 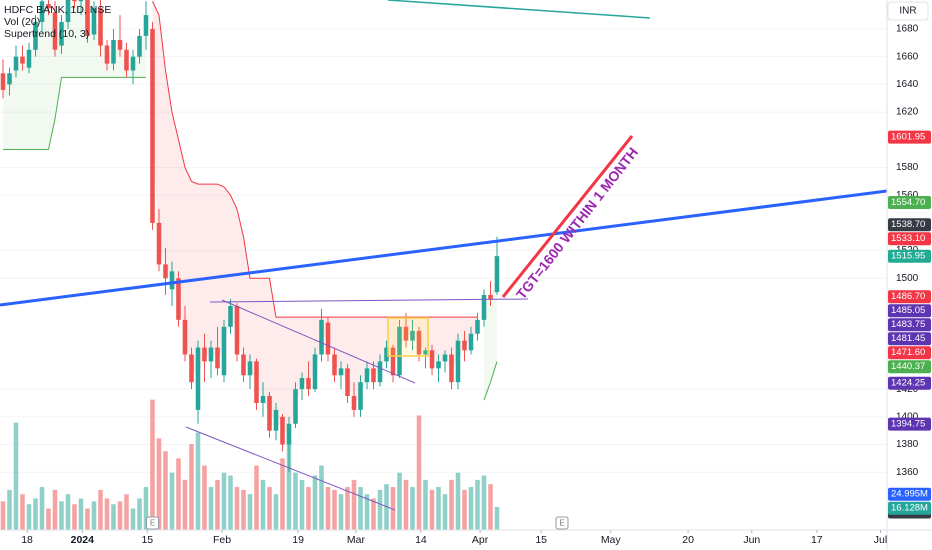 I want to click on symbol-legend: HDFC BANK, 1D, NSE, so click(x=57, y=10).